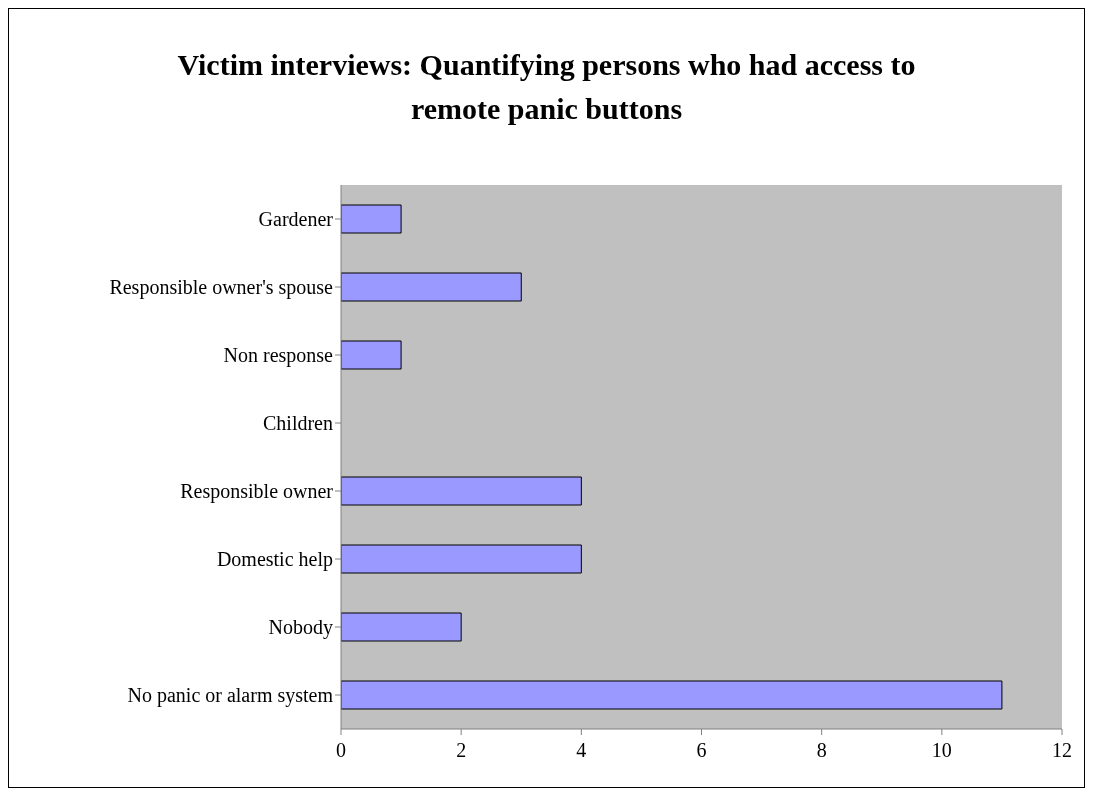 The height and width of the screenshot is (796, 1093). What do you see at coordinates (341, 750) in the screenshot?
I see `x-tick-label: 0` at bounding box center [341, 750].